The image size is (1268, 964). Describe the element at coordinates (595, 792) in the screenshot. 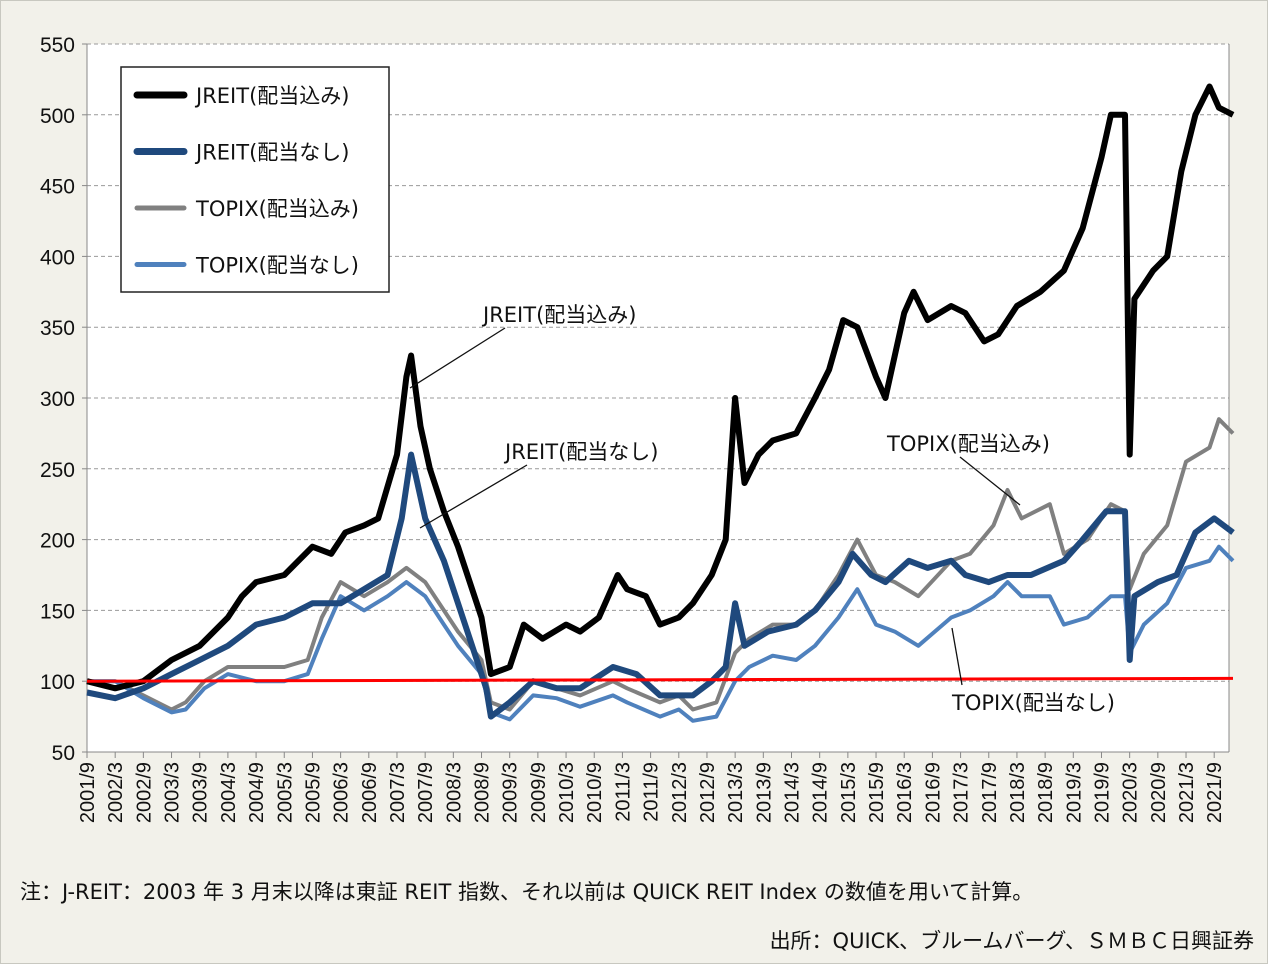

I see `x-tick-label: 2010/9` at that location.